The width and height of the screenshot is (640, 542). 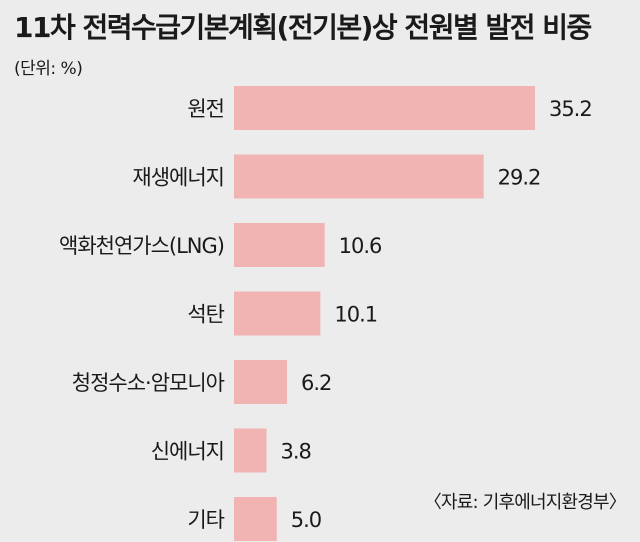 What do you see at coordinates (355, 315) in the screenshot?
I see `value-label-3: 10.1` at bounding box center [355, 315].